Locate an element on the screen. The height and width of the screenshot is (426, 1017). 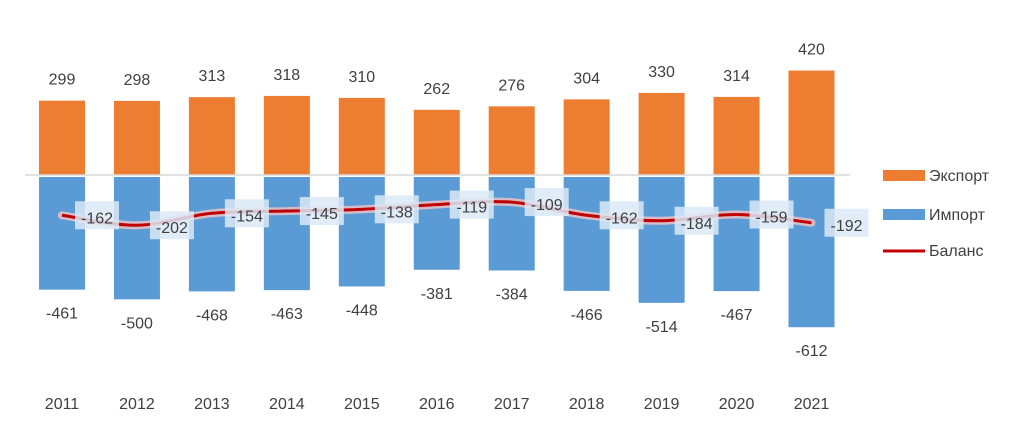
balance-label-bg-2013 is located at coordinates (246, 213).